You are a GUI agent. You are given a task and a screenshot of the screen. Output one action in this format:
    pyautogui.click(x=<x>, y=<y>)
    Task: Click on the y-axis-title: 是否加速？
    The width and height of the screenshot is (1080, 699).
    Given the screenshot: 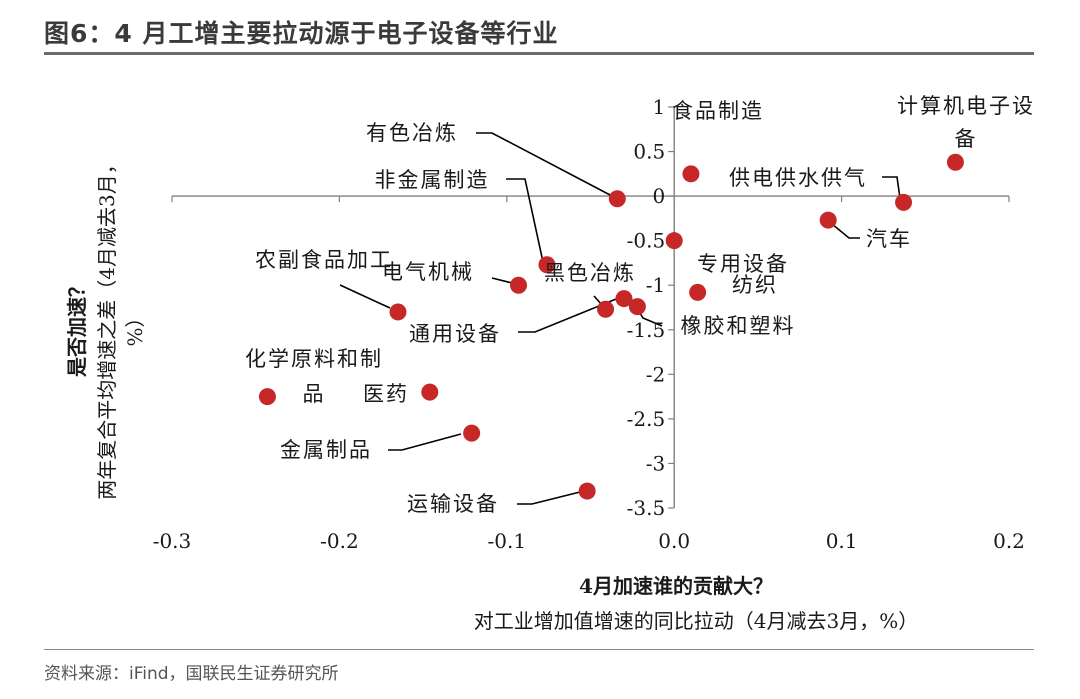 What is the action you would take?
    pyautogui.click(x=77, y=327)
    